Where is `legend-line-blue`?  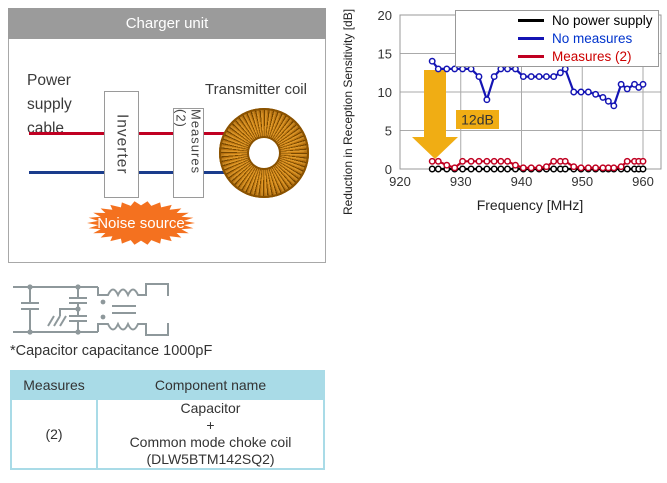 legend-line-blue is located at coordinates (531, 38).